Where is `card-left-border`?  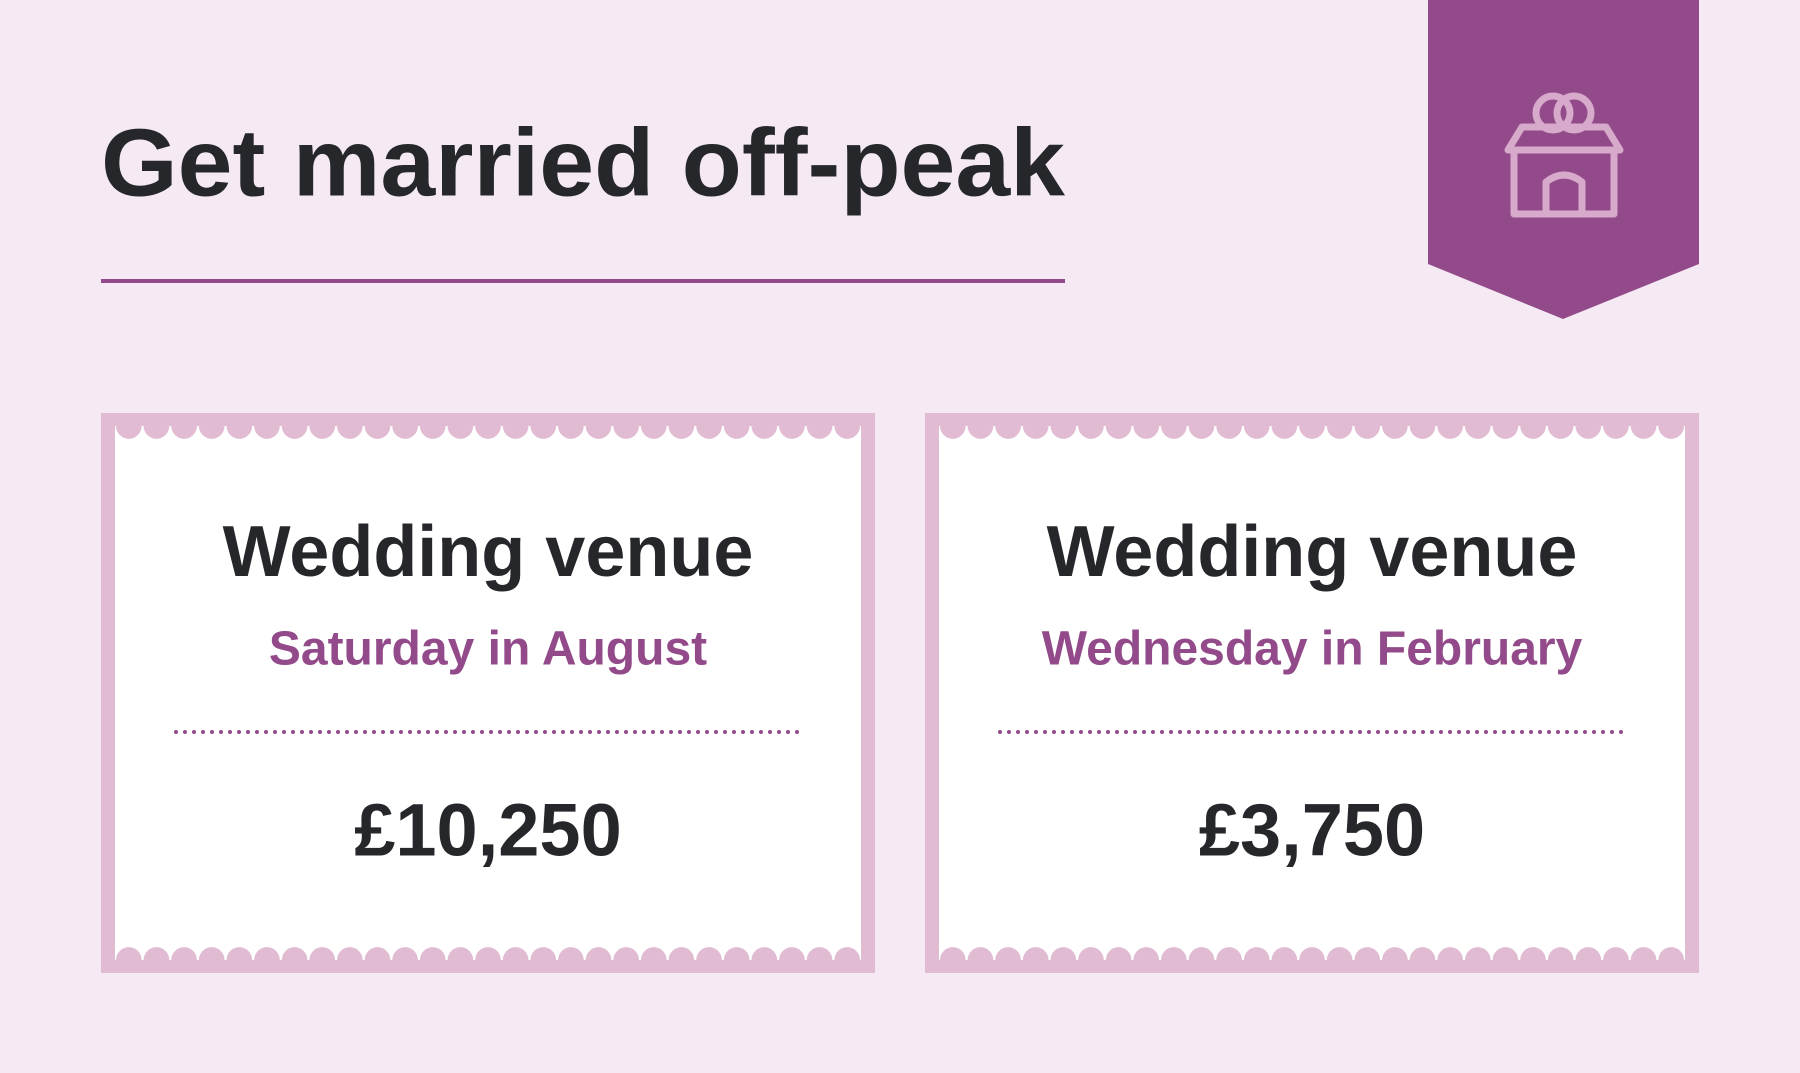 card-left-border is located at coordinates (108, 693).